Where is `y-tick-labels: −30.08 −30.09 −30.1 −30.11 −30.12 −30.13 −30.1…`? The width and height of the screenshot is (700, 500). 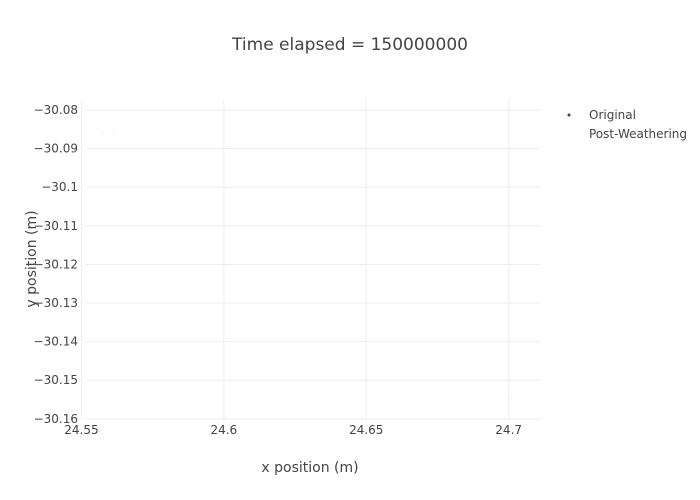
y-tick-labels: −30.08 −30.09 −30.1 −30.11 −30.12 −30.13 −30.1… is located at coordinates (56, 264).